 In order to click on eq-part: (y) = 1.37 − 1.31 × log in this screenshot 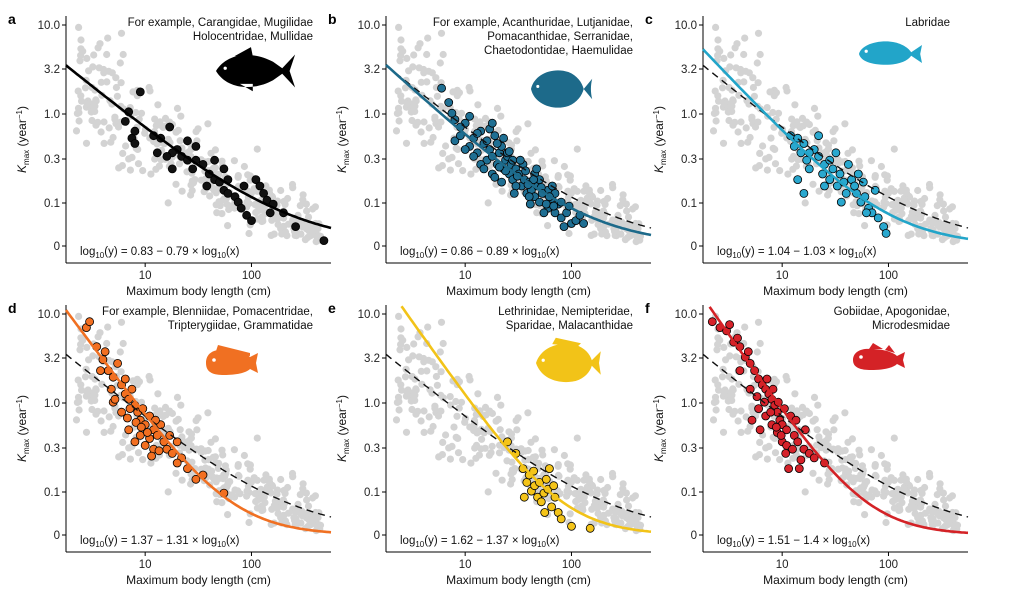, I will do `click(160, 541)`.